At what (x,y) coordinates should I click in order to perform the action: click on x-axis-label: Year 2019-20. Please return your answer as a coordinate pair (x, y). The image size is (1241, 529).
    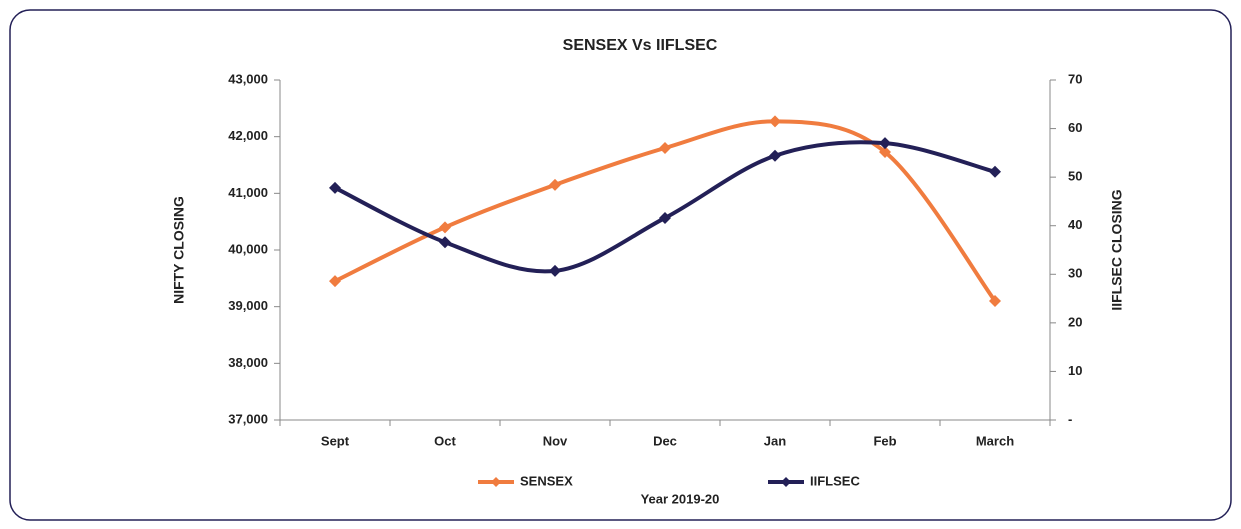
    Looking at the image, I should click on (680, 498).